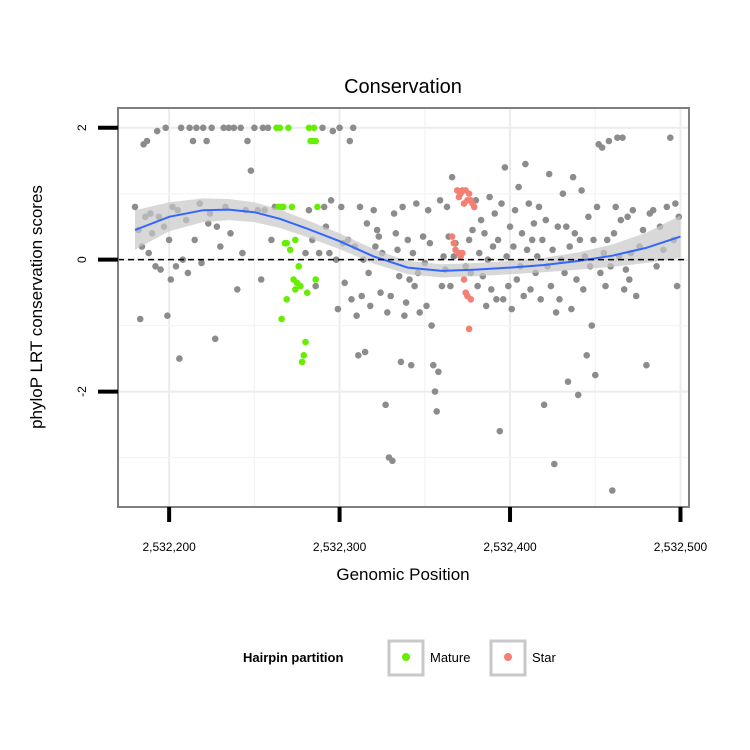  What do you see at coordinates (293, 657) in the screenshot?
I see `legend-title: Hairpin partition` at bounding box center [293, 657].